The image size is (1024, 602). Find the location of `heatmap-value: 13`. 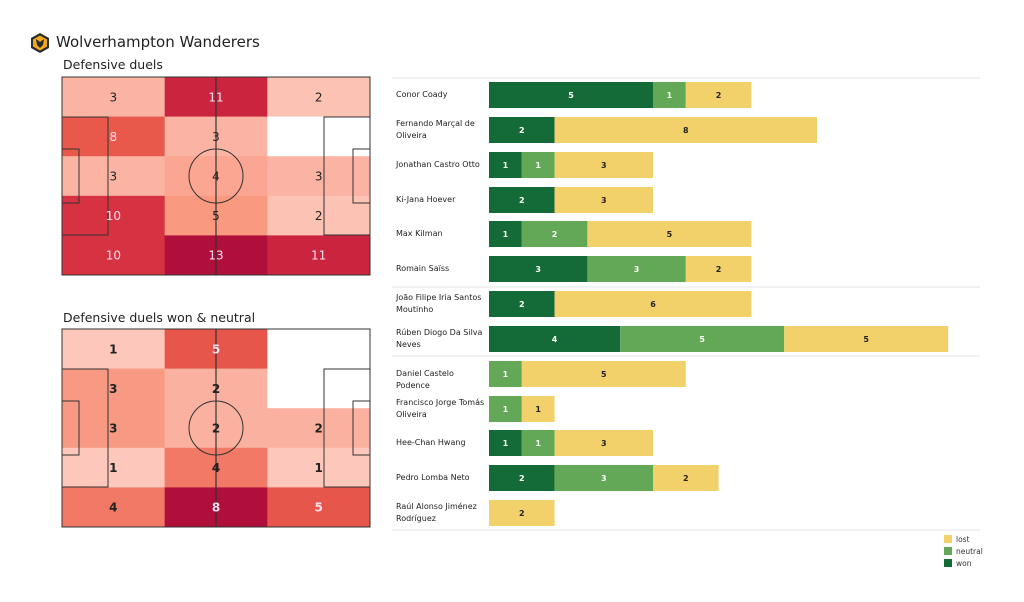

heatmap-value: 13 is located at coordinates (215, 256).